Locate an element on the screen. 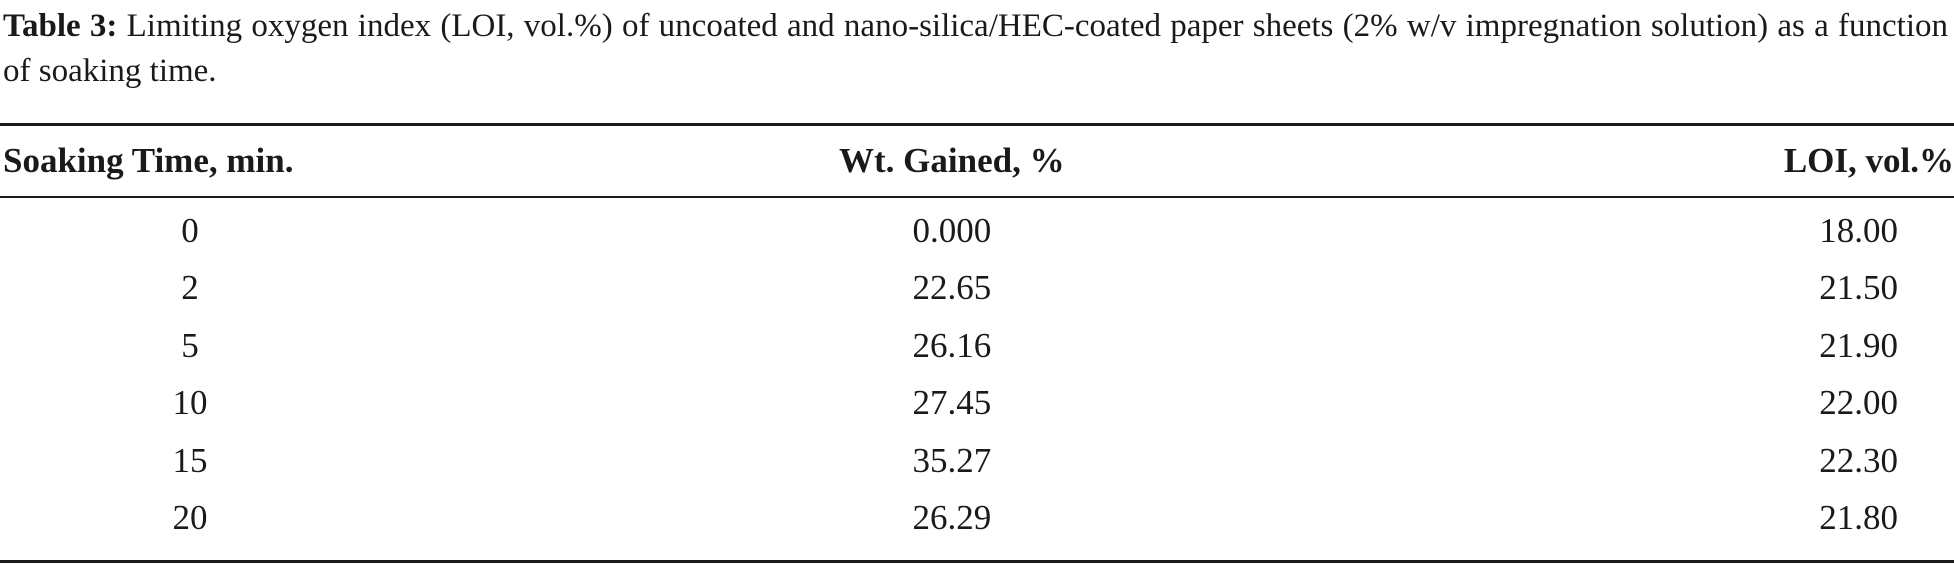 The height and width of the screenshot is (565, 1954). table-row: 15 35.27 22.30 is located at coordinates (977, 461).